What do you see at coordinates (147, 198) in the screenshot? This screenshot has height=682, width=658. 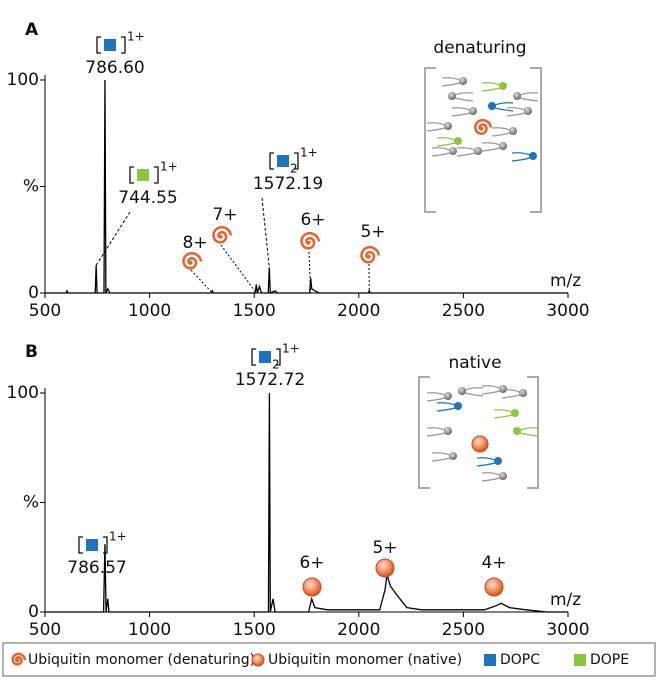 I see `peak-label: 744.55` at bounding box center [147, 198].